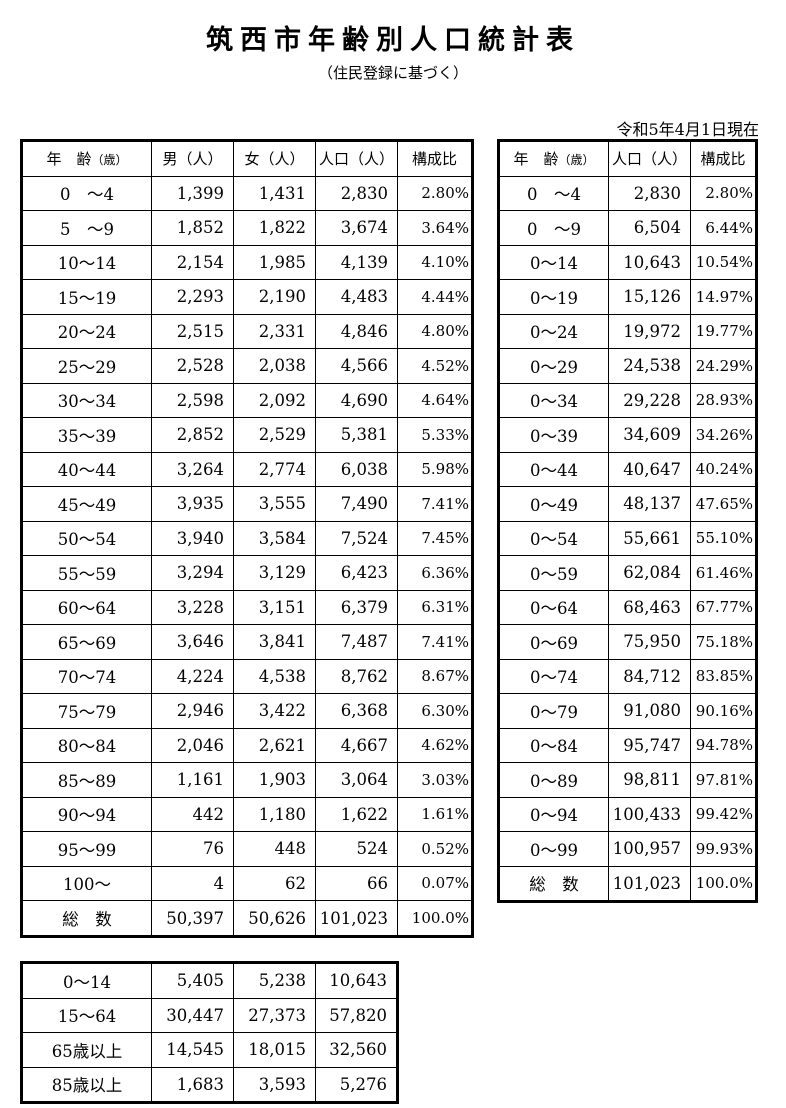 The image size is (786, 1108). I want to click on female-count-cell: 3,584, so click(274, 538).